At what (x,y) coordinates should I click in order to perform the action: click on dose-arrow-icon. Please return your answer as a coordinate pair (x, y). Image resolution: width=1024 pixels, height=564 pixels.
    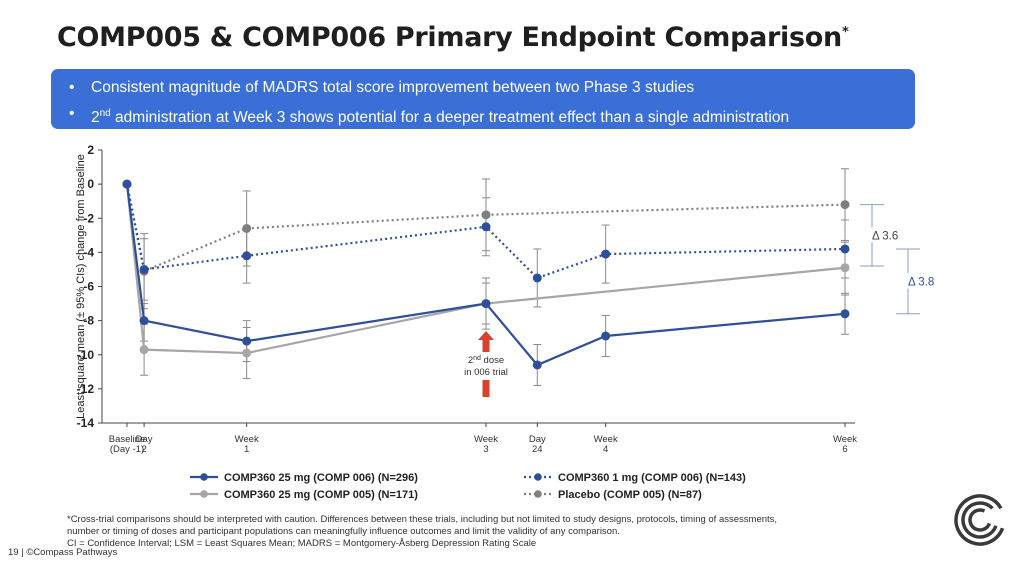
    Looking at the image, I should click on (486, 341).